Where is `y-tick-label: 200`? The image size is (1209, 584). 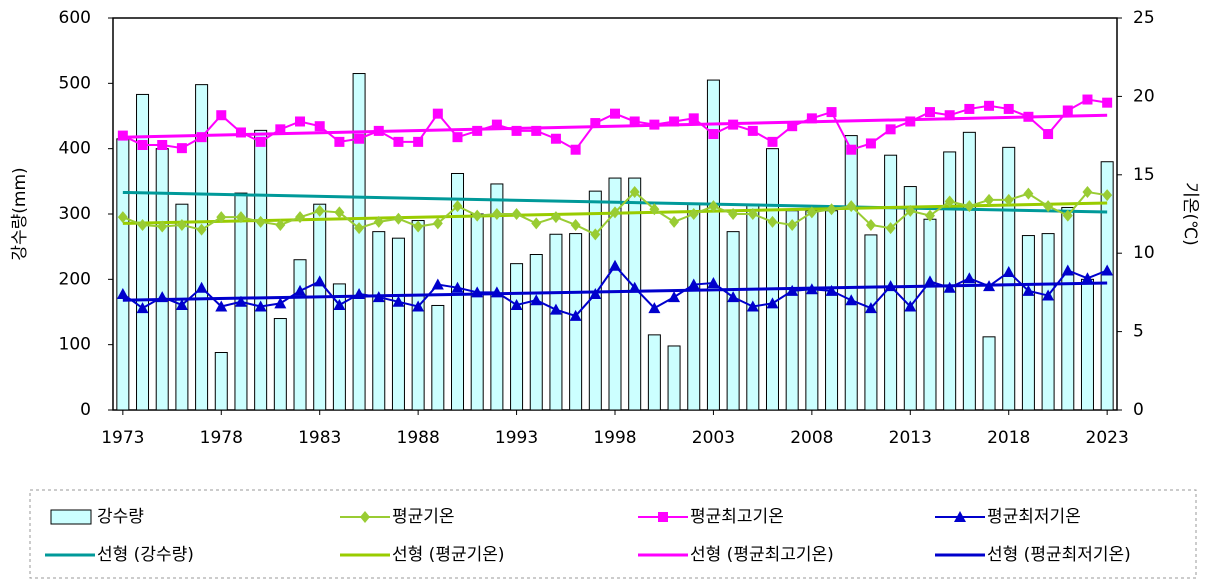
y-tick-label: 200 is located at coordinates (75, 279).